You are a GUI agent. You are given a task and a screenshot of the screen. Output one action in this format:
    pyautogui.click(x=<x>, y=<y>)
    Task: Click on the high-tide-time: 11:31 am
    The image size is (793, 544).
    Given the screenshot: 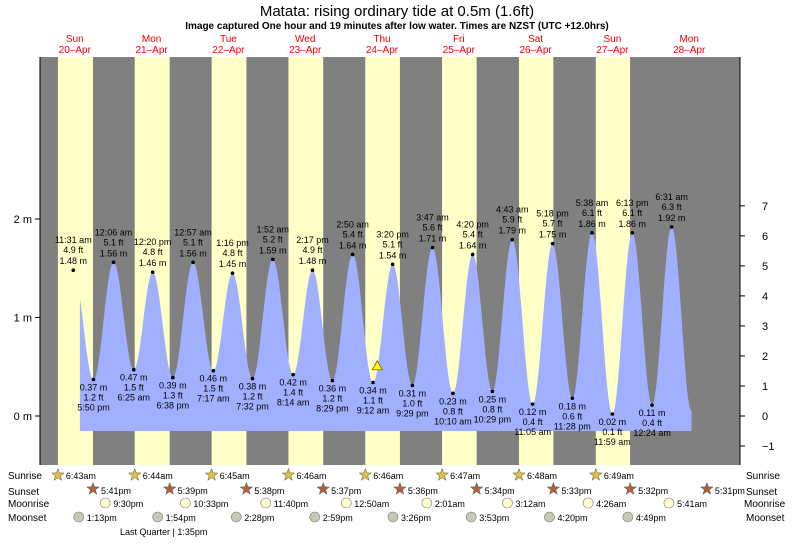 What is the action you would take?
    pyautogui.click(x=73, y=240)
    